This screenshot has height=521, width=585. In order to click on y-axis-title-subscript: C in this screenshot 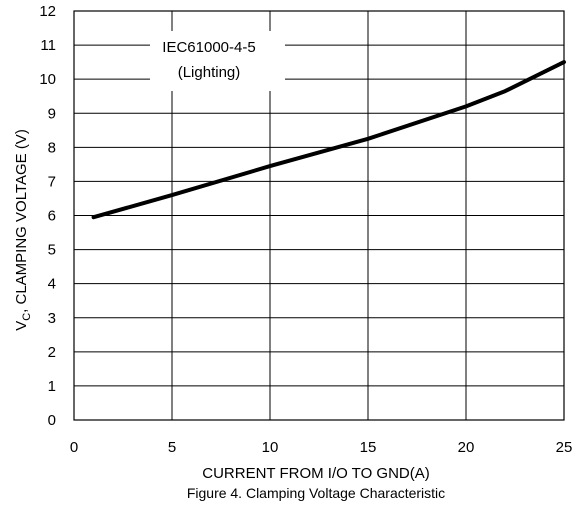, I will do `click(27, 317)`.